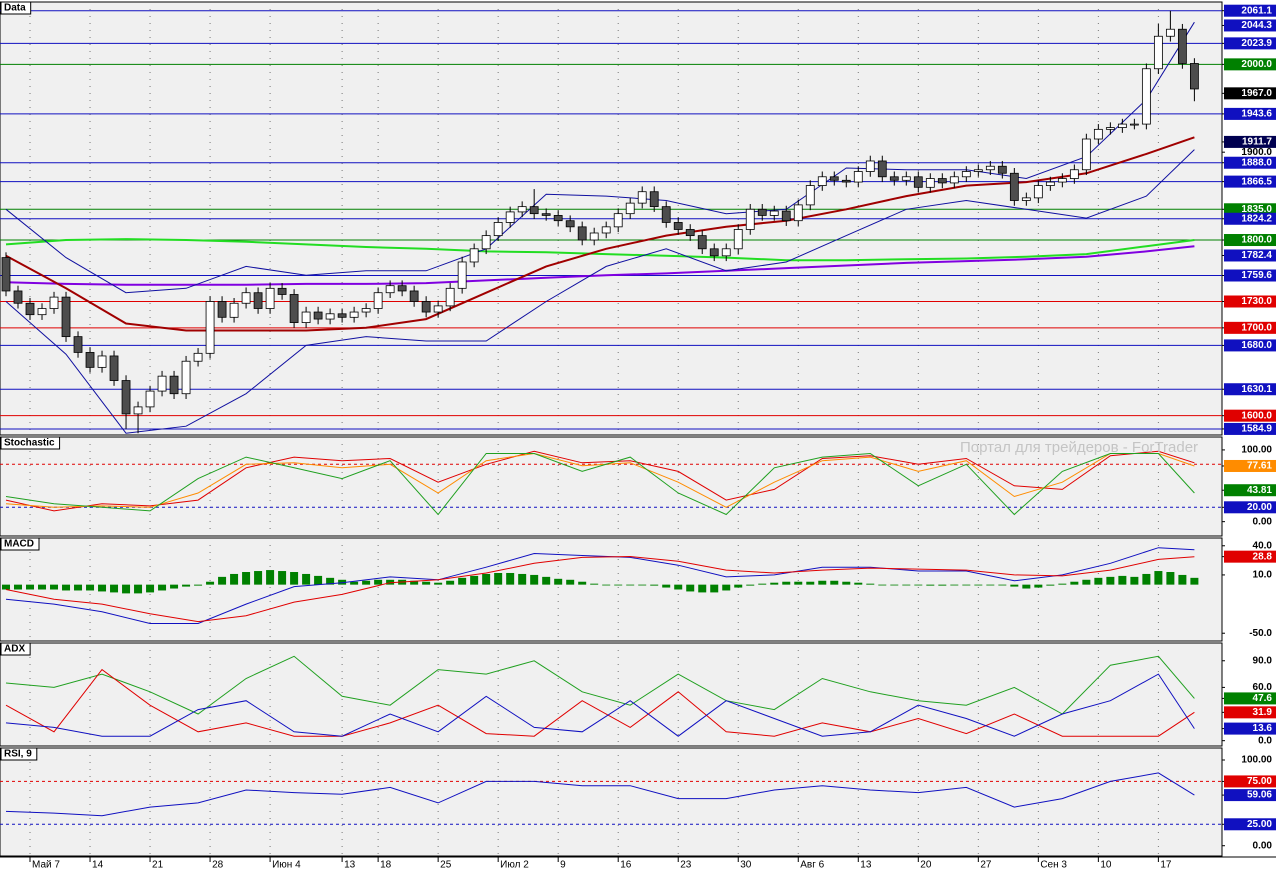  Describe the element at coordinates (446, 865) in the screenshot. I see `x-tick-label: 25` at that location.